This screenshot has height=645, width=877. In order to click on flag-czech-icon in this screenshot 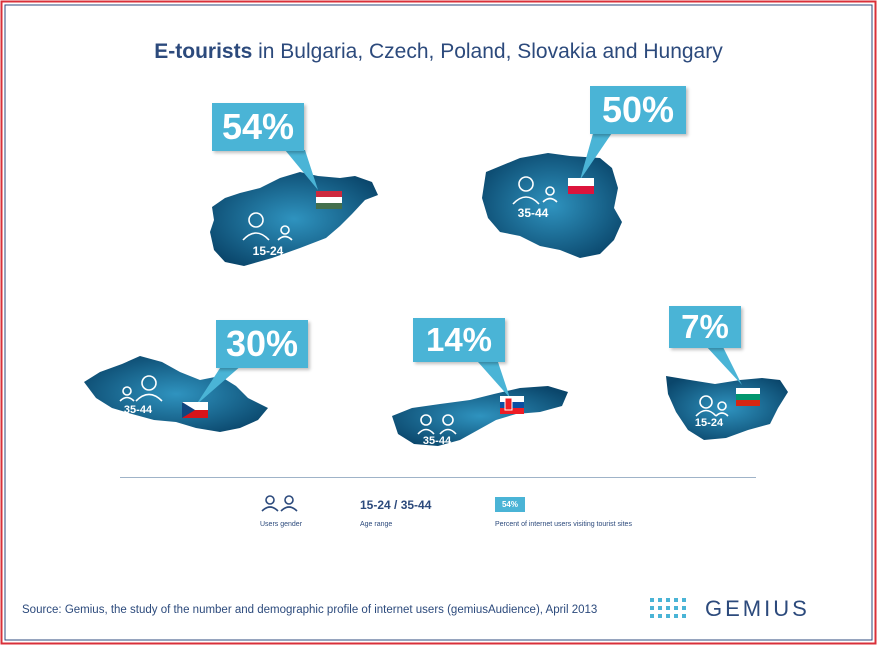, I will do `click(195, 410)`.